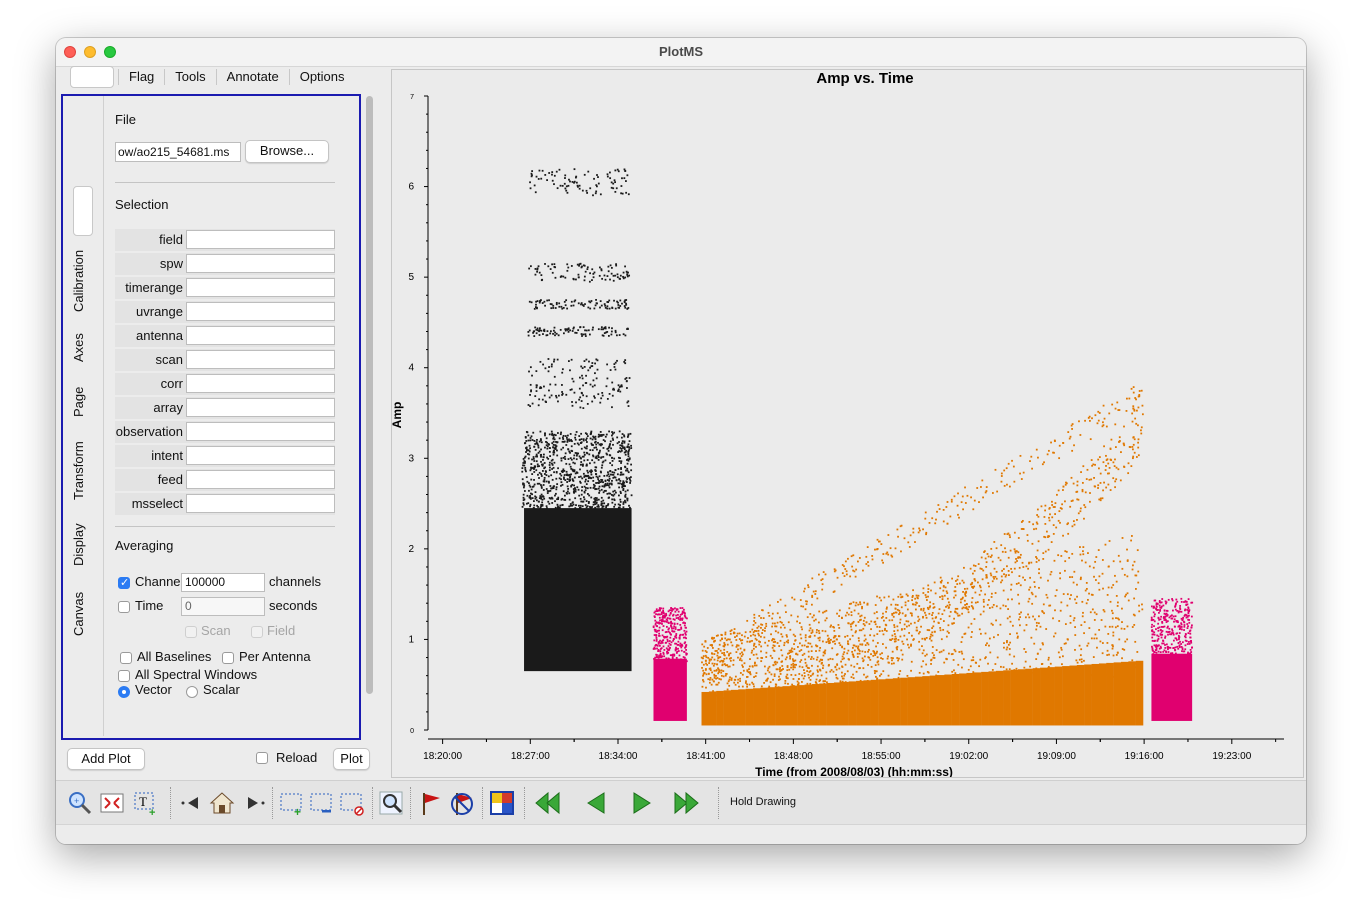  Describe the element at coordinates (260, 263) in the screenshot. I see `spw-input` at that location.